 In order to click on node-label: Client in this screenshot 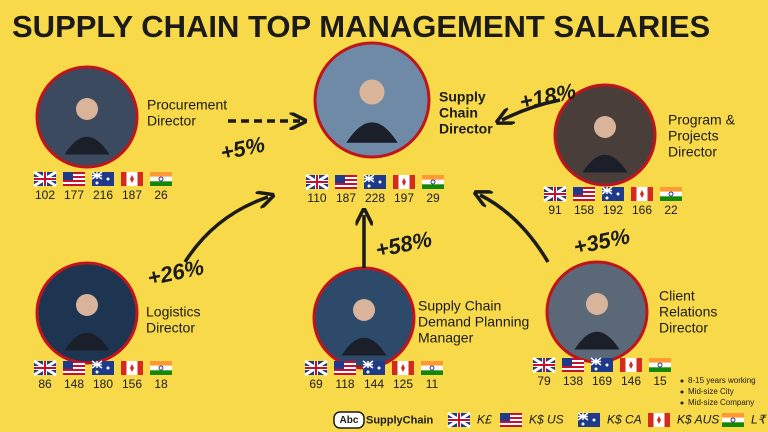, I will do `click(677, 296)`.